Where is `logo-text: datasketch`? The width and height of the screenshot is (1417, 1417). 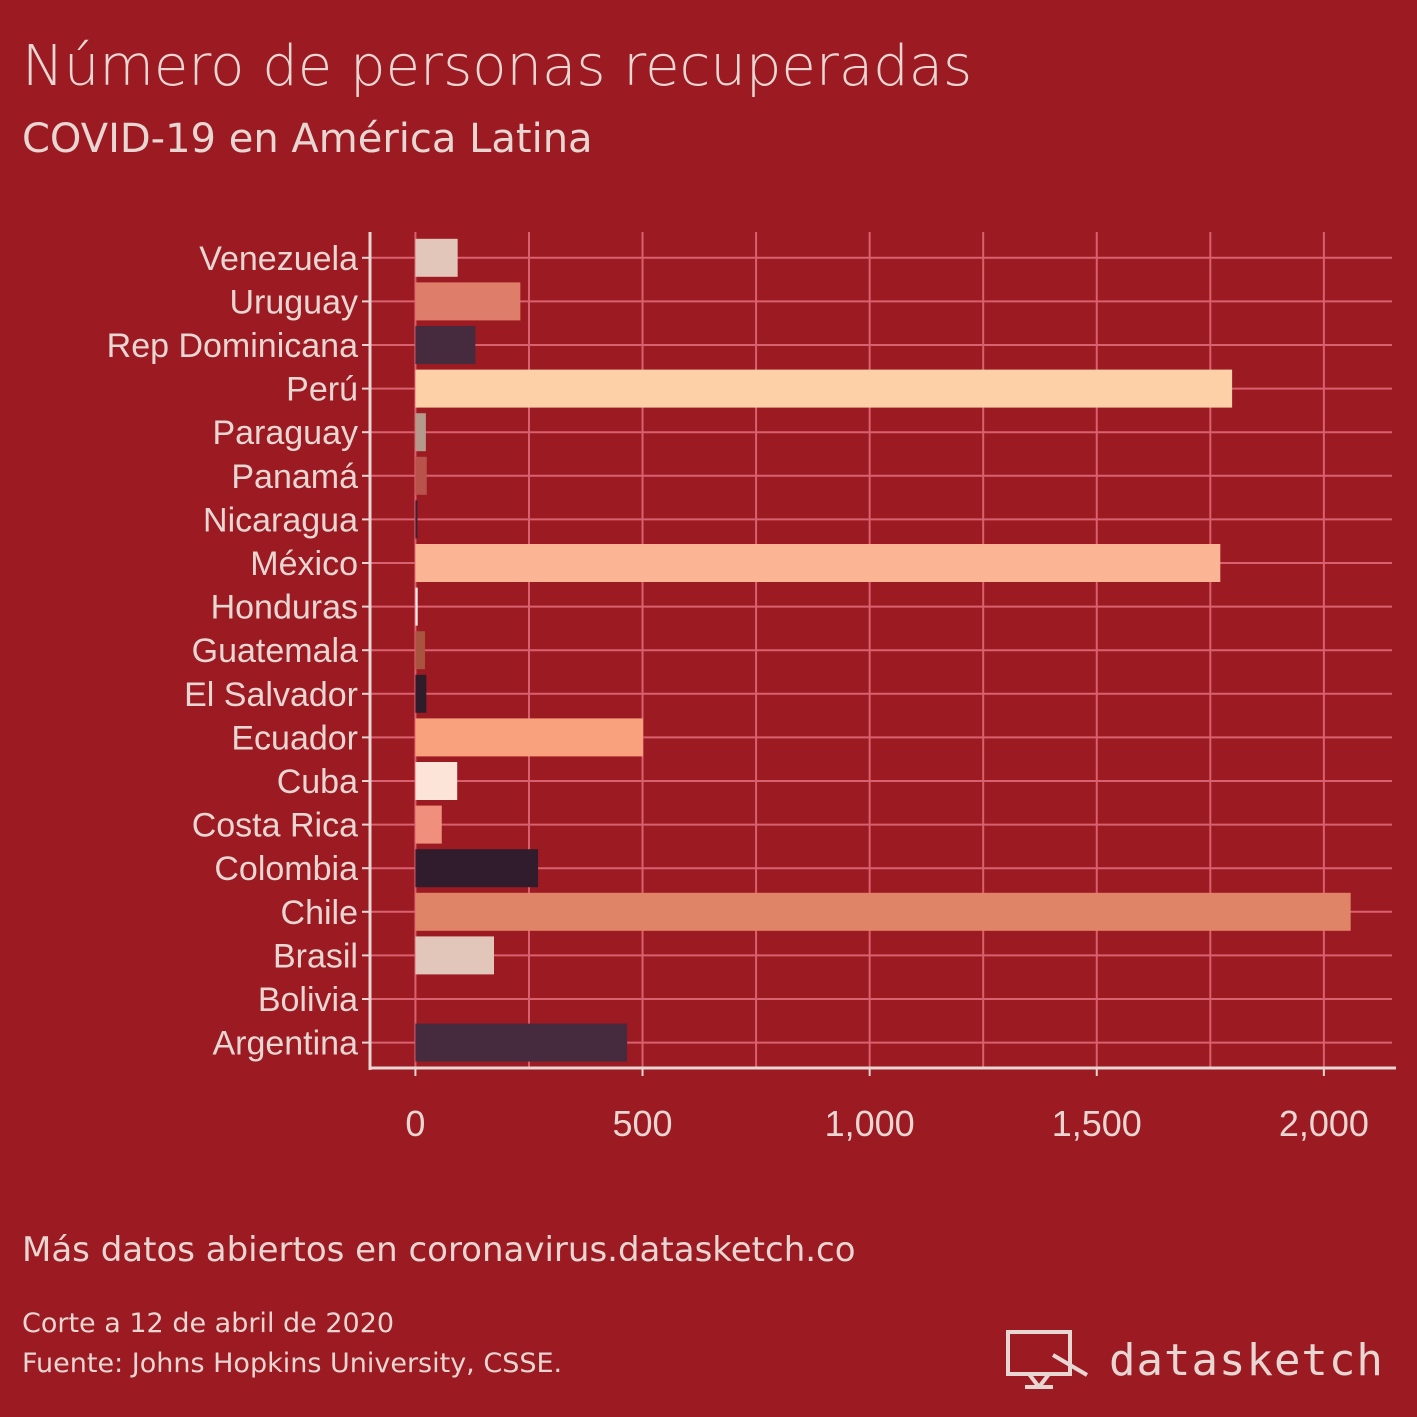
logo-text: datasketch is located at coordinates (1246, 1360).